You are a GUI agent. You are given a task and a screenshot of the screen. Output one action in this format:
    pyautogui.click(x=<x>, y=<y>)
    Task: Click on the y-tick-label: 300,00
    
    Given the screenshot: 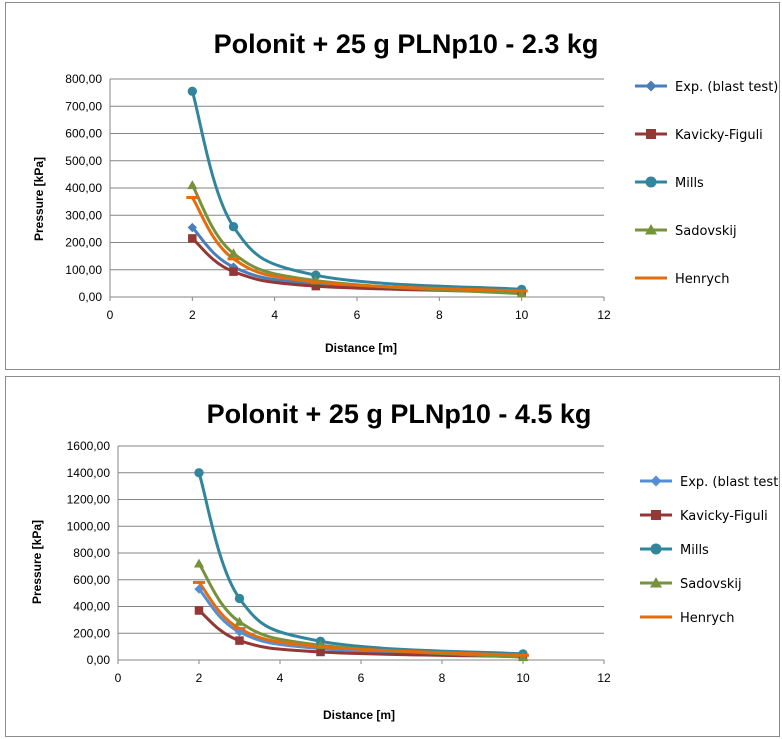 What is the action you would take?
    pyautogui.click(x=83, y=215)
    